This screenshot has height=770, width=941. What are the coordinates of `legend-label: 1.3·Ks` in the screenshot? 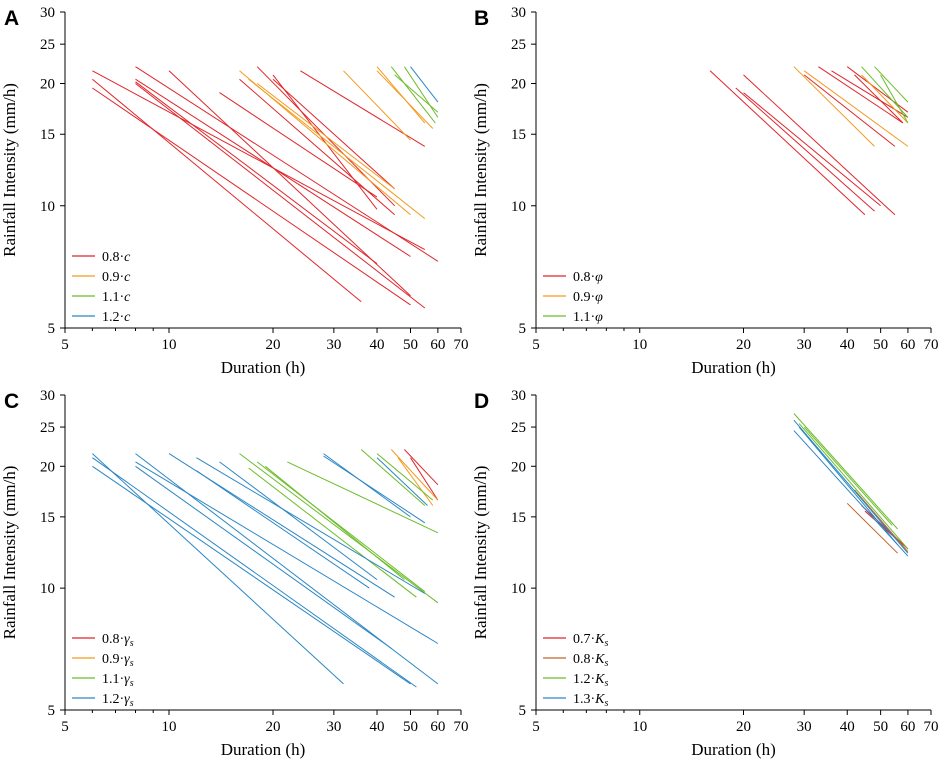 It's located at (591, 700).